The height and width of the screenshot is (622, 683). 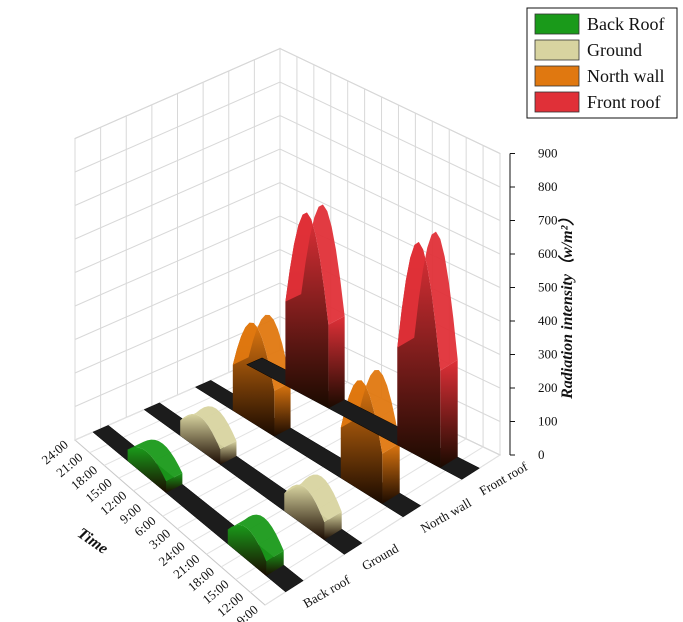 What do you see at coordinates (548, 320) in the screenshot?
I see `z-tick-label: 400` at bounding box center [548, 320].